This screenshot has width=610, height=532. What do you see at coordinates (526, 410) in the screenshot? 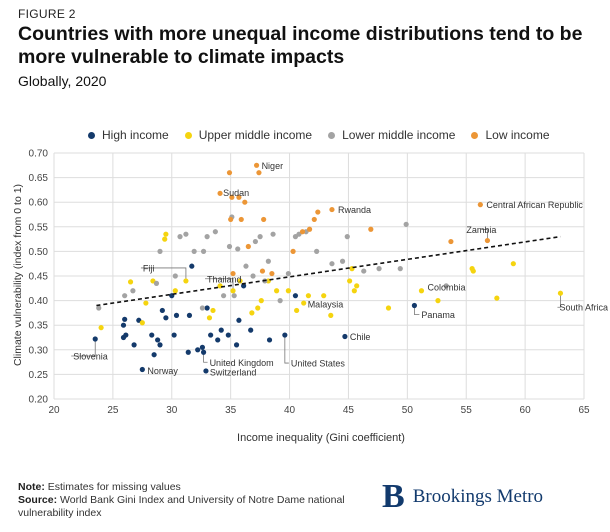
I see `x-tick-label: 60` at bounding box center [526, 410].